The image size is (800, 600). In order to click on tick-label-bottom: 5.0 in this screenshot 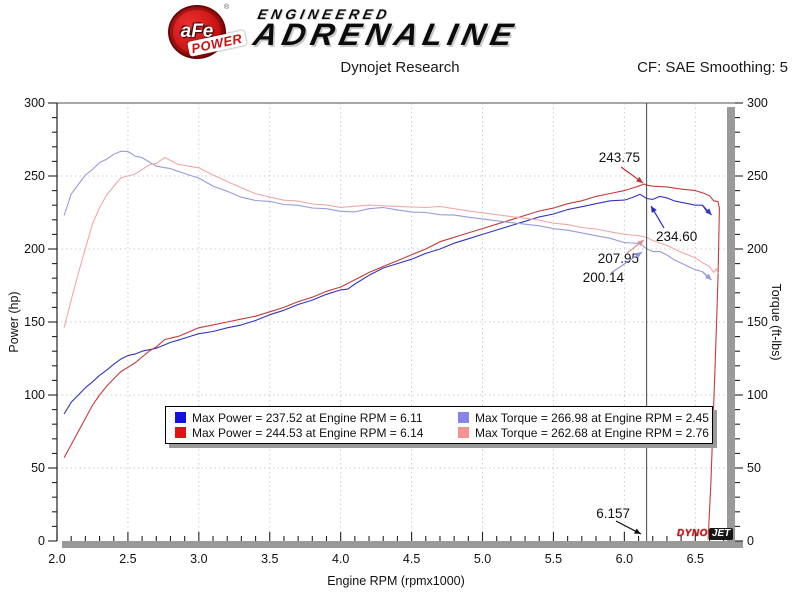, I will do `click(482, 559)`.